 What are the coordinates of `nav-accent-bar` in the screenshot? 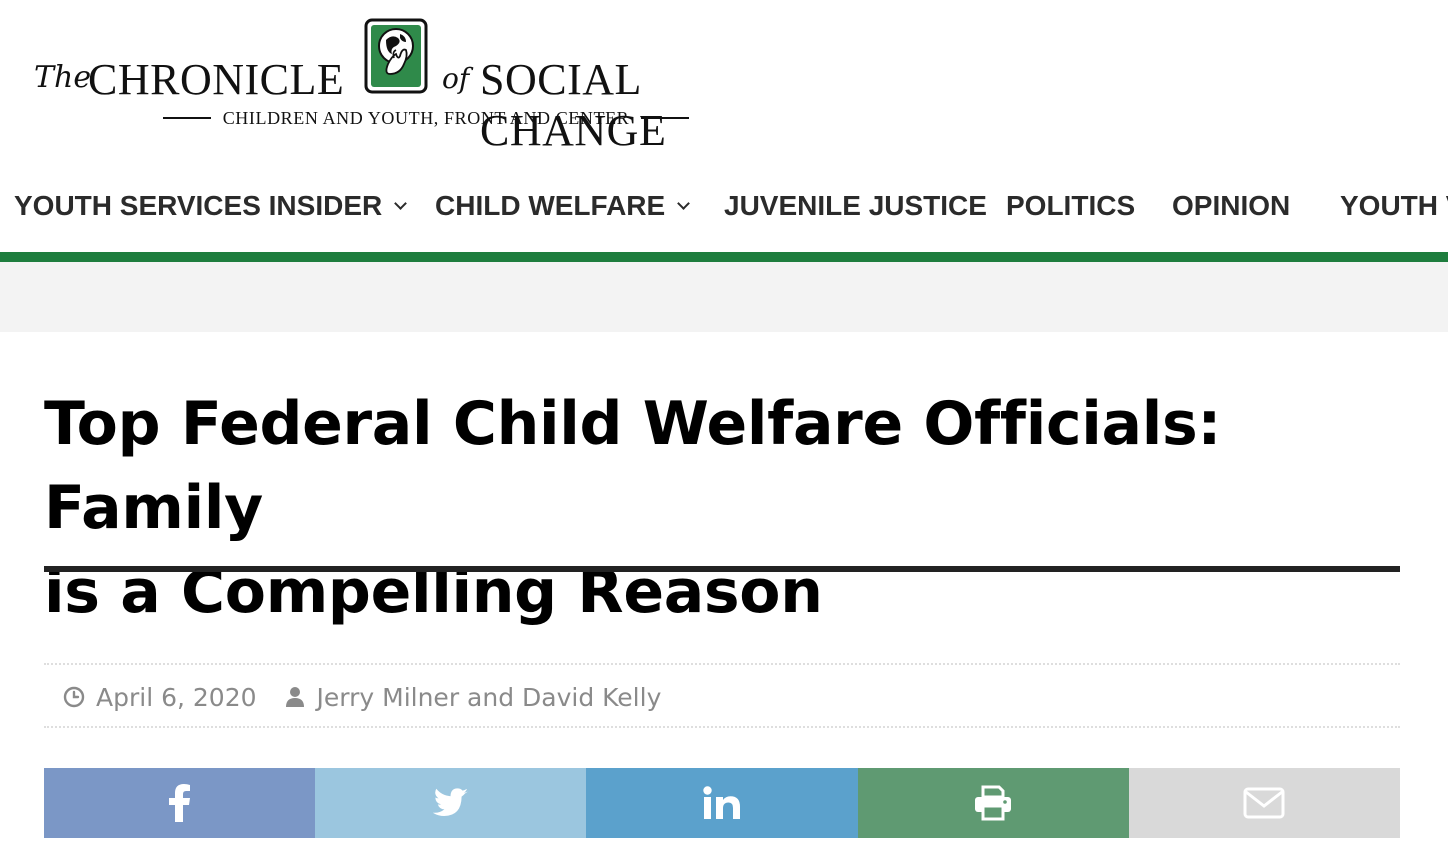 It's located at (724, 257).